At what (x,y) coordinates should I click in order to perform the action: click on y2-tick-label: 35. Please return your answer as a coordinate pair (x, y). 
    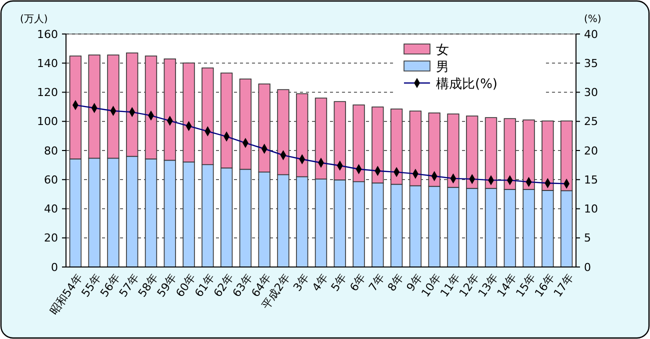
    Looking at the image, I should click on (591, 63).